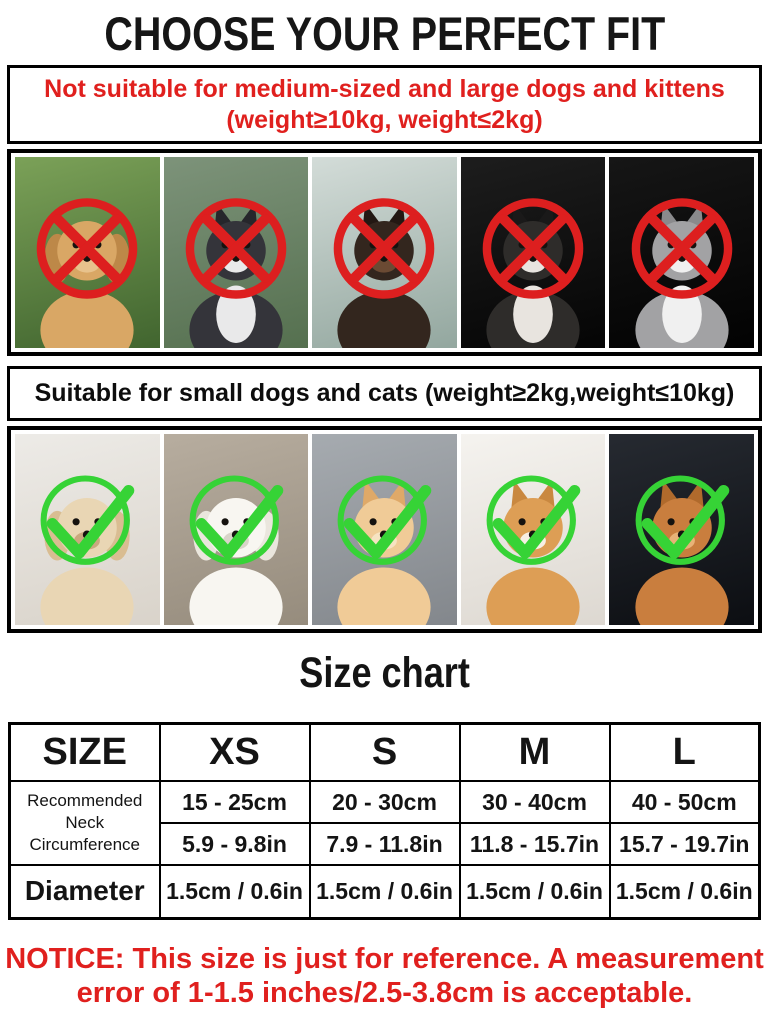 The width and height of the screenshot is (769, 1024). I want to click on photo-pomeranian, so click(384, 529).